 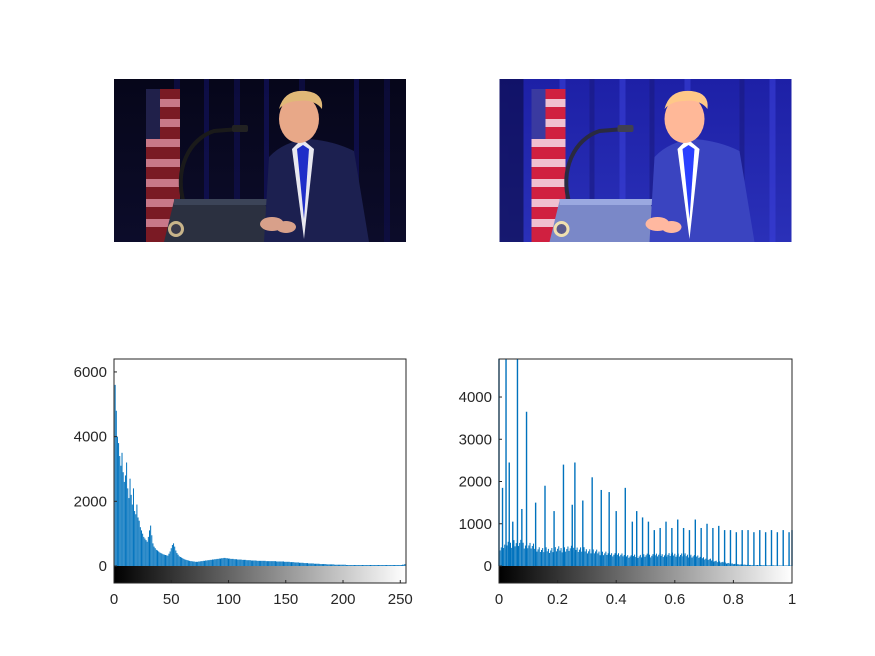 What do you see at coordinates (260, 574) in the screenshot?
I see `hist1-colorbar` at bounding box center [260, 574].